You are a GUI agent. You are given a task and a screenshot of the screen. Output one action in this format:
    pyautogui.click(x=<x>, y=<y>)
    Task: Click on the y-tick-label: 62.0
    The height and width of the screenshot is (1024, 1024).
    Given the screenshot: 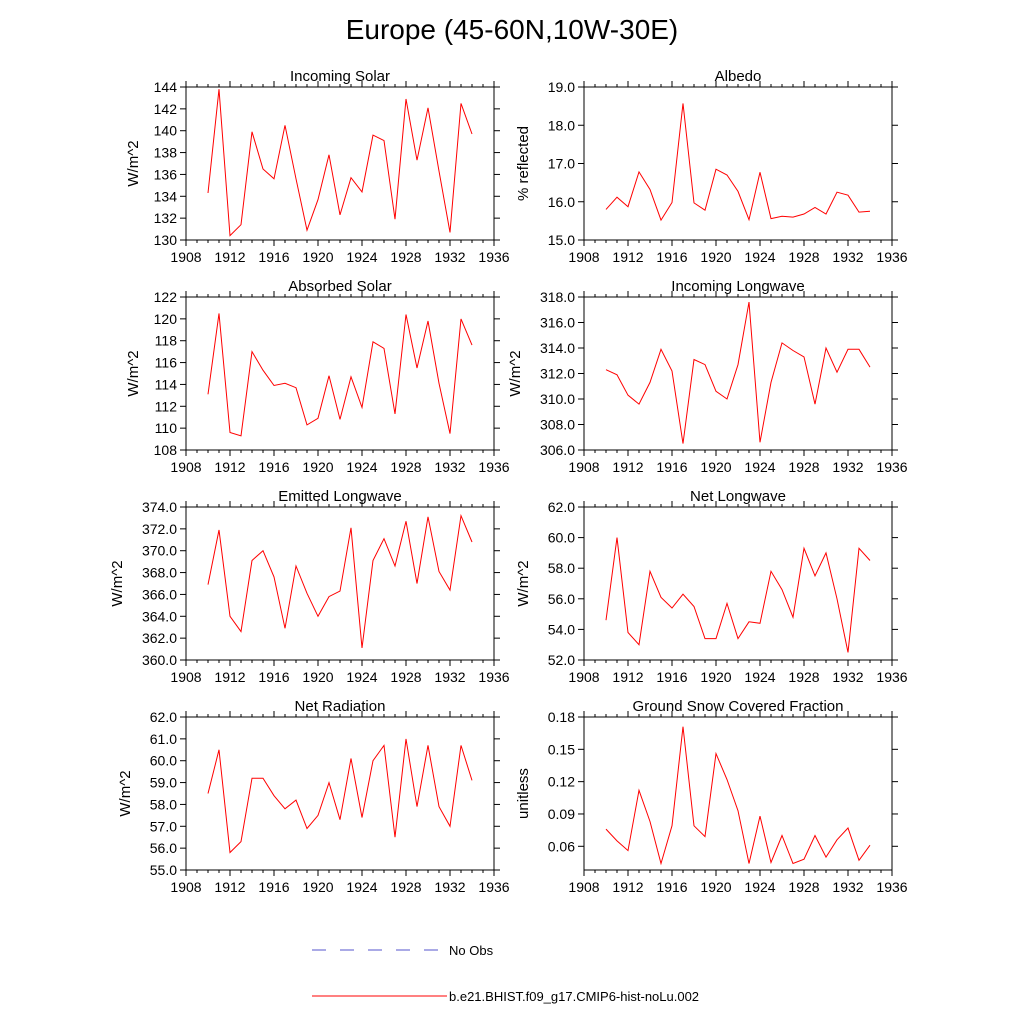 What is the action you would take?
    pyautogui.click(x=561, y=507)
    